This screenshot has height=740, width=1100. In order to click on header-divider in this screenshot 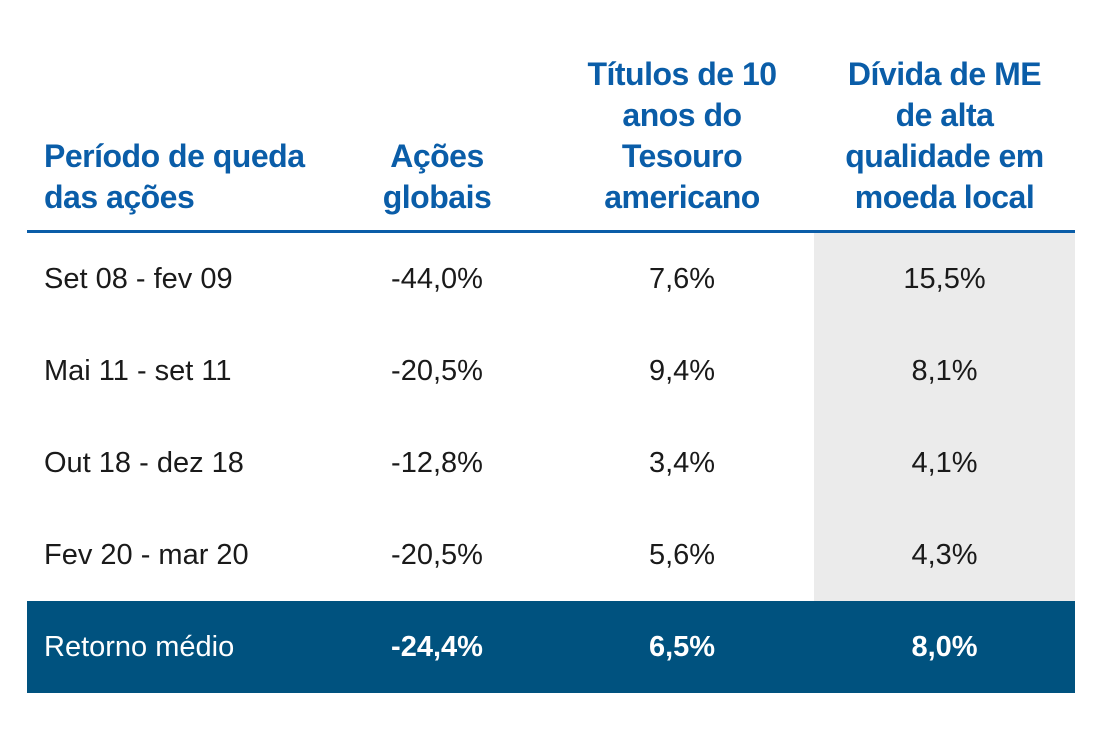, I will do `click(551, 231)`.